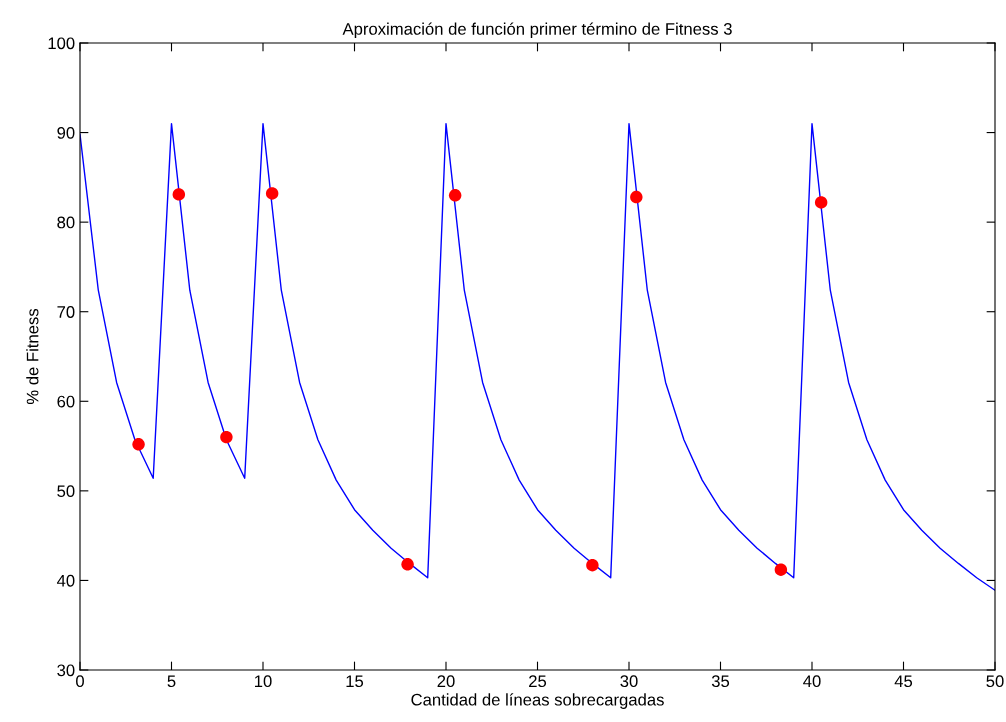 This screenshot has height=722, width=1006. I want to click on x-tick-label: 0, so click(80, 681).